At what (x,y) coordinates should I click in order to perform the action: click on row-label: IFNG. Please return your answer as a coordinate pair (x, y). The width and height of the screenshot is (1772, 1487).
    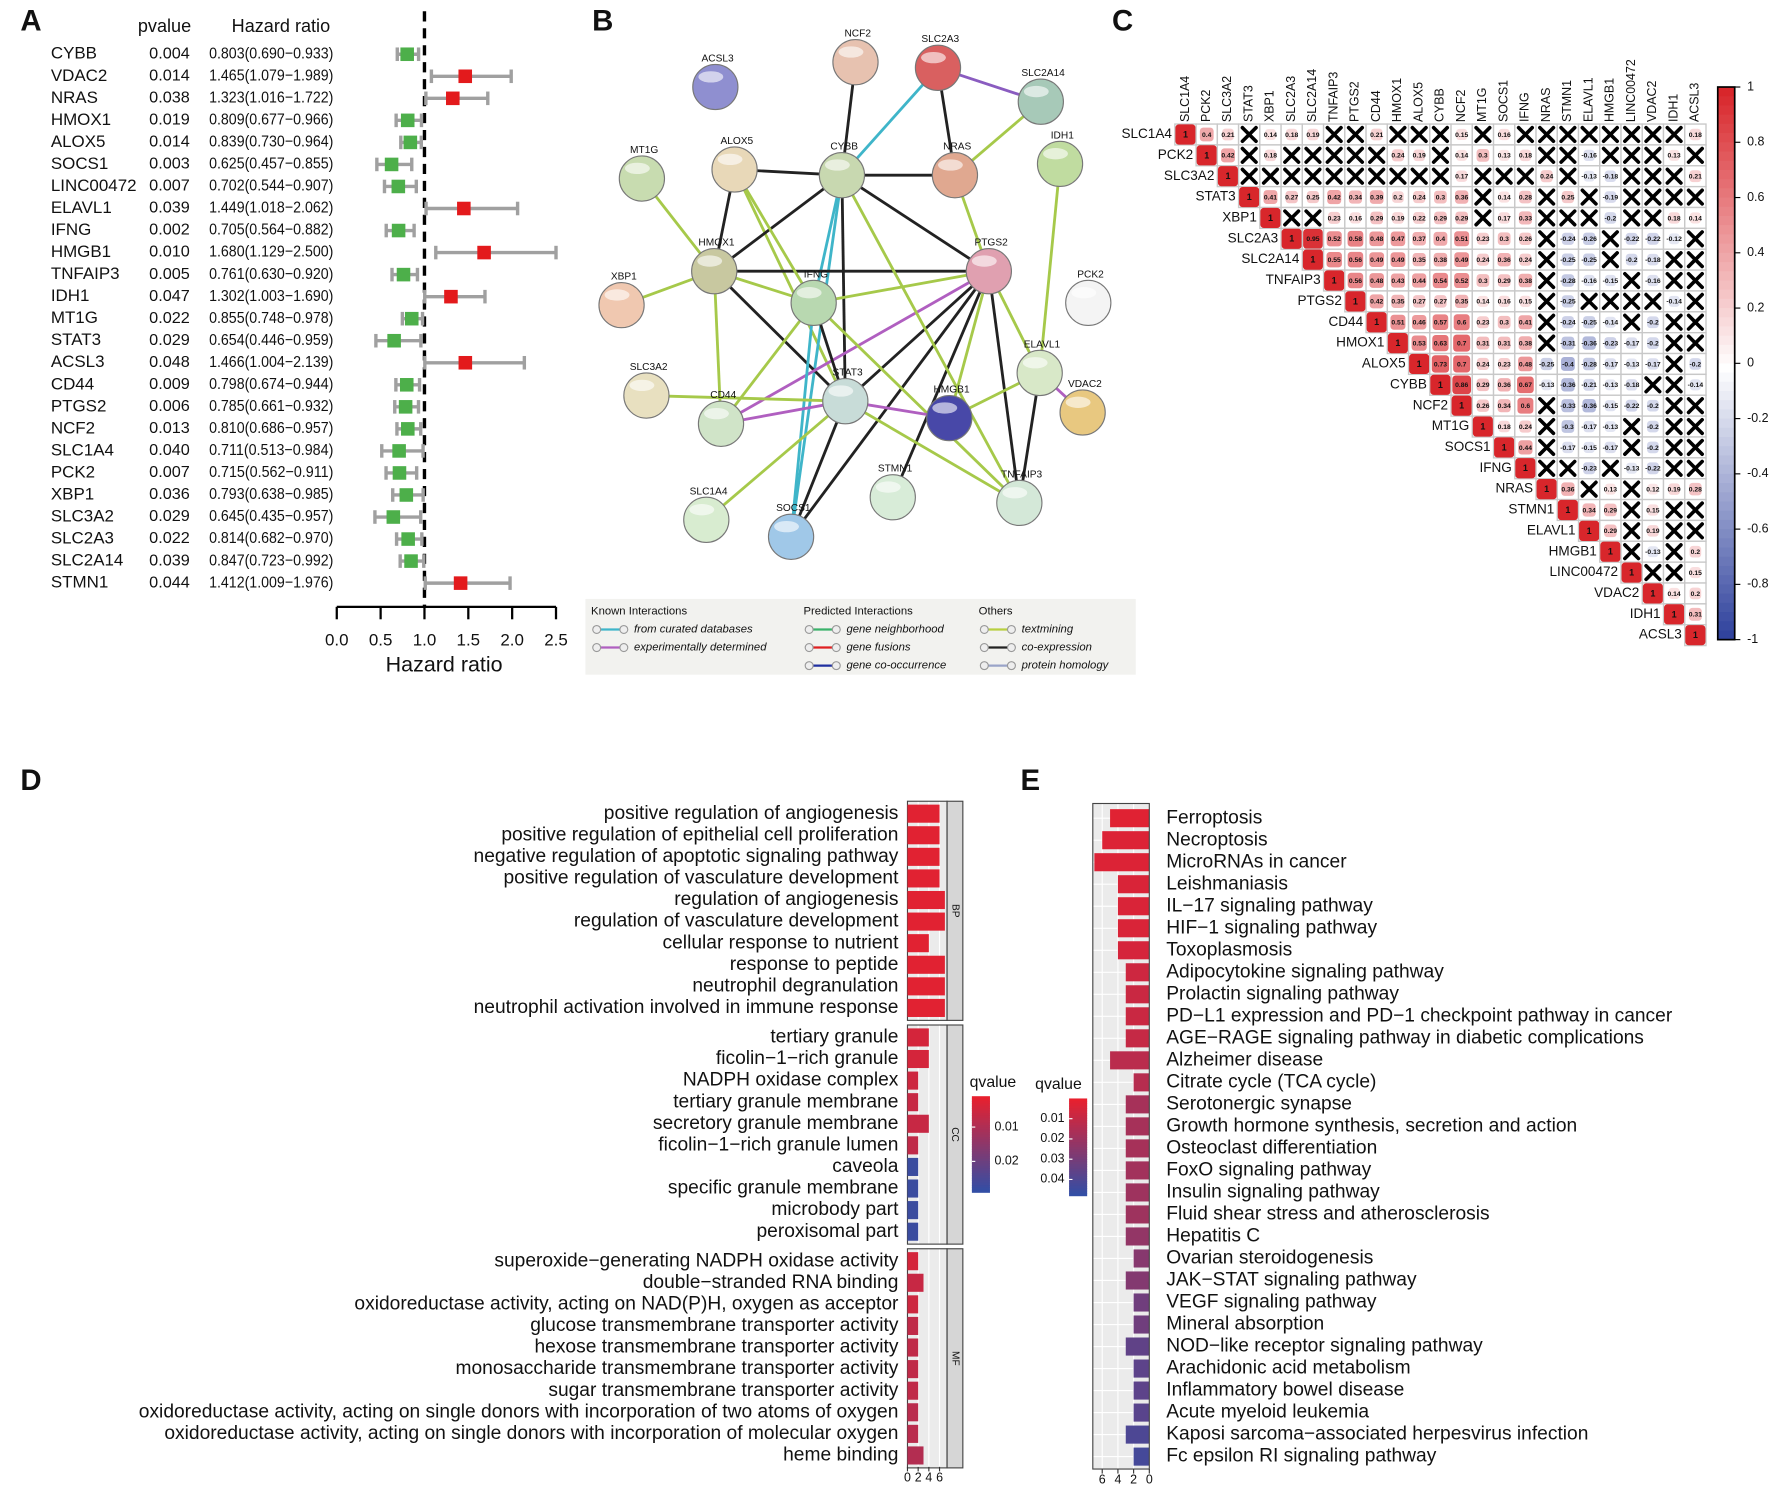
    Looking at the image, I should click on (1495, 467).